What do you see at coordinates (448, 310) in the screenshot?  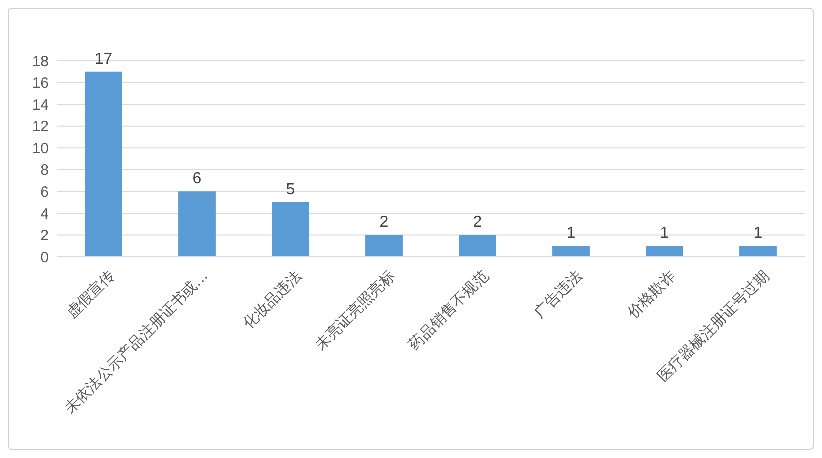 I see `x-tick-label: 药品销售不规范` at bounding box center [448, 310].